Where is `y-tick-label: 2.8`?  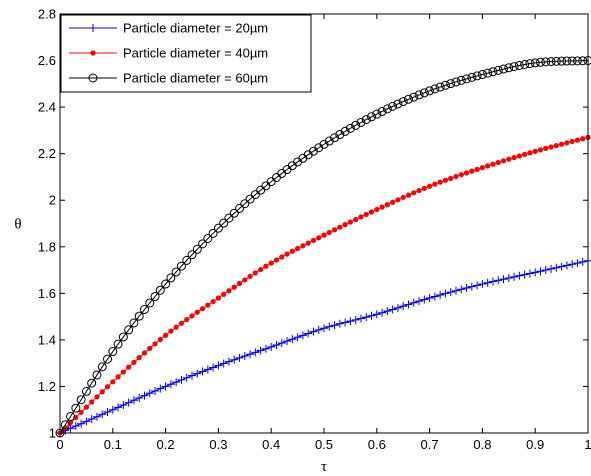
y-tick-label: 2.8 is located at coordinates (47, 14).